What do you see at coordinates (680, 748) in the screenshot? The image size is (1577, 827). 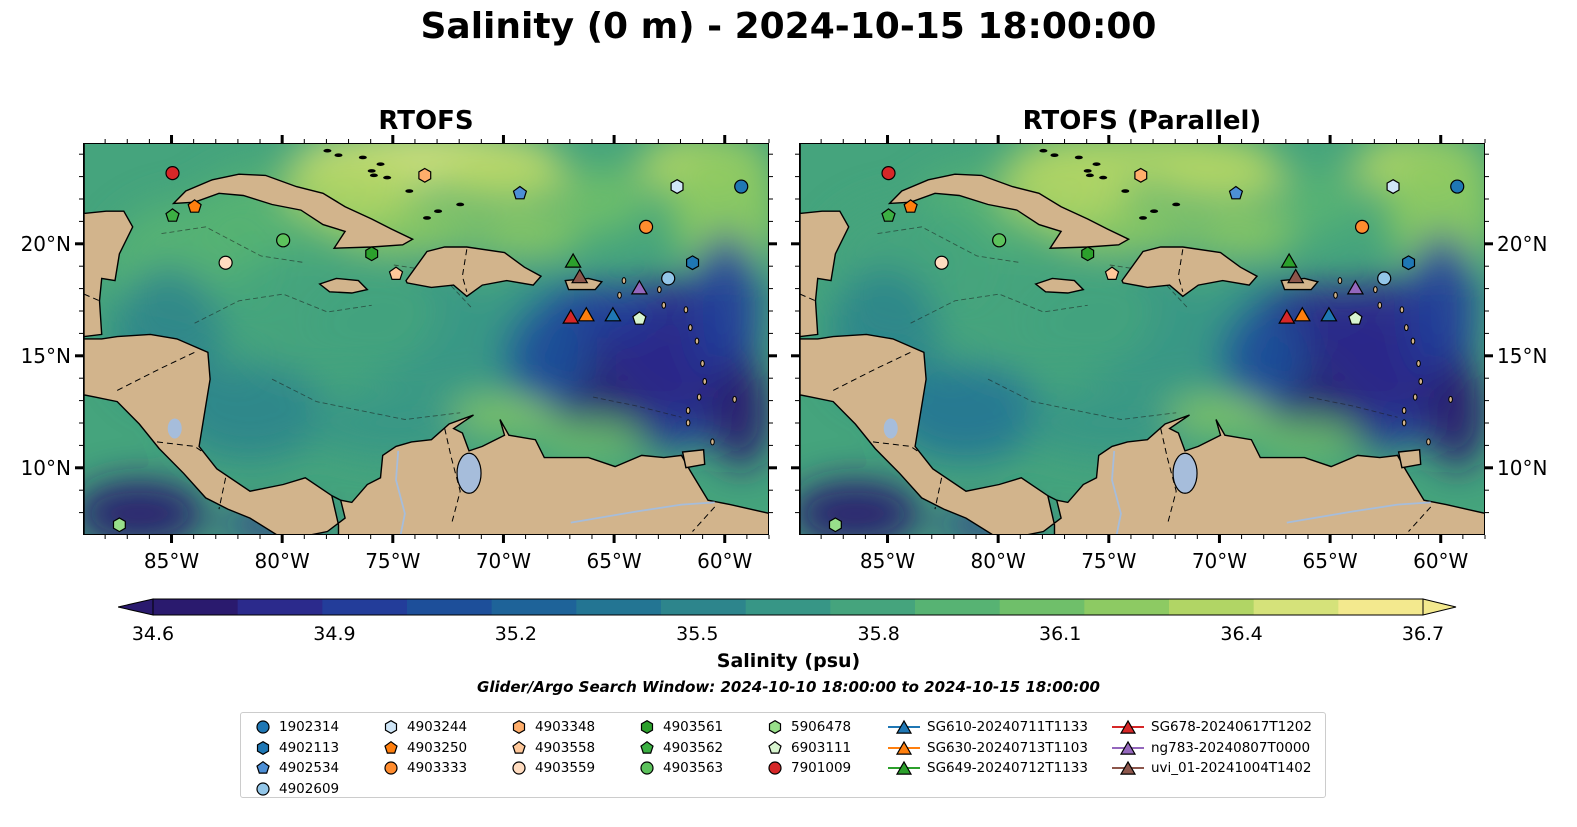 I see `legend-item: 4903562` at bounding box center [680, 748].